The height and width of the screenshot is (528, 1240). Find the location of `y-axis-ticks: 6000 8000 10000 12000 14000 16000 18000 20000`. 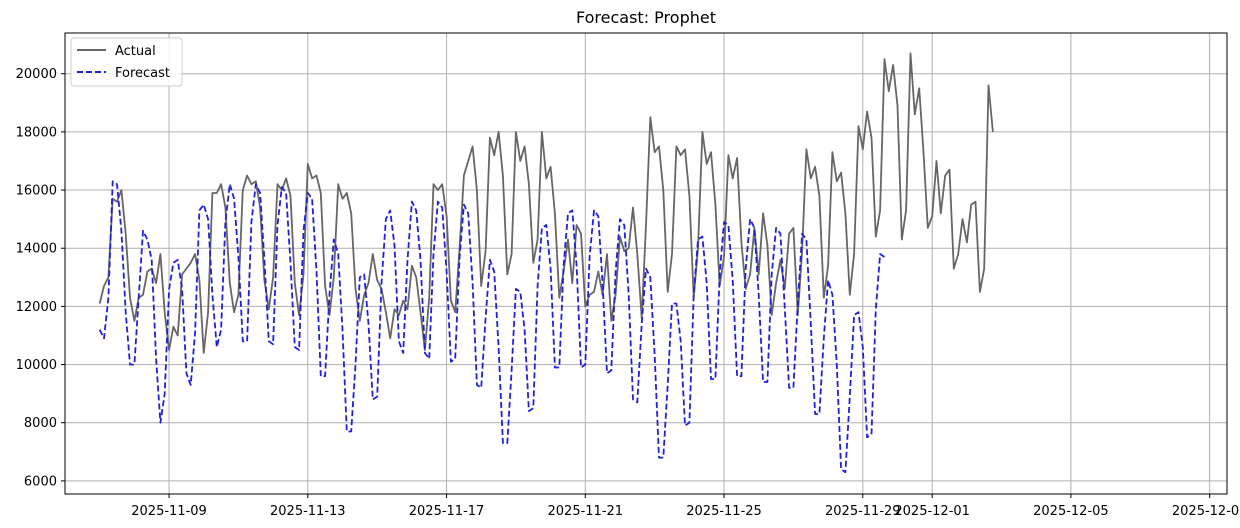

y-axis-ticks: 6000 8000 10000 12000 14000 16000 18000 20000 is located at coordinates (40, 278).